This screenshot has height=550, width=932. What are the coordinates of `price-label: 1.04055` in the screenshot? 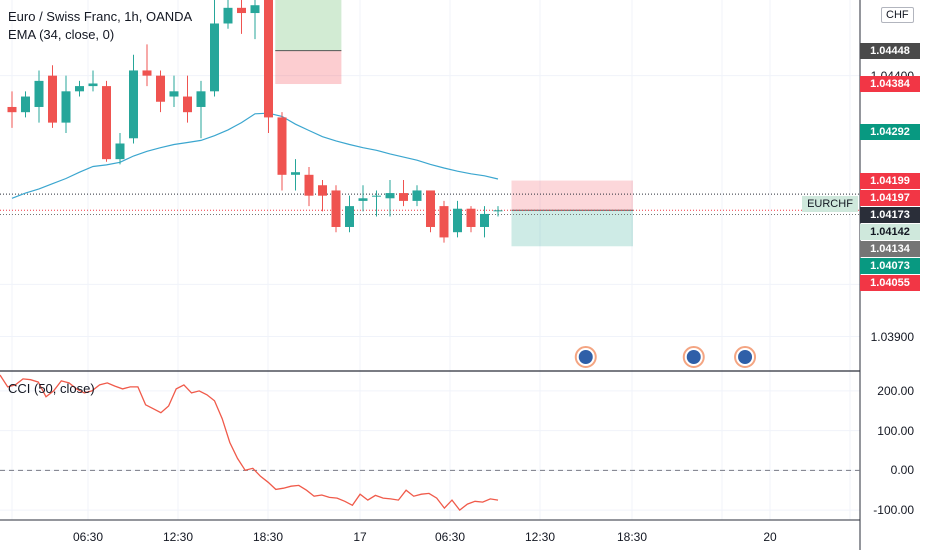 It's located at (890, 282).